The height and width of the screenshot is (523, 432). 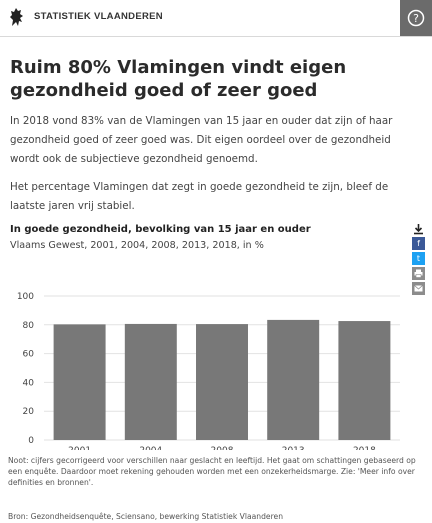 I want to click on facebook-share-button: f, so click(x=418, y=243).